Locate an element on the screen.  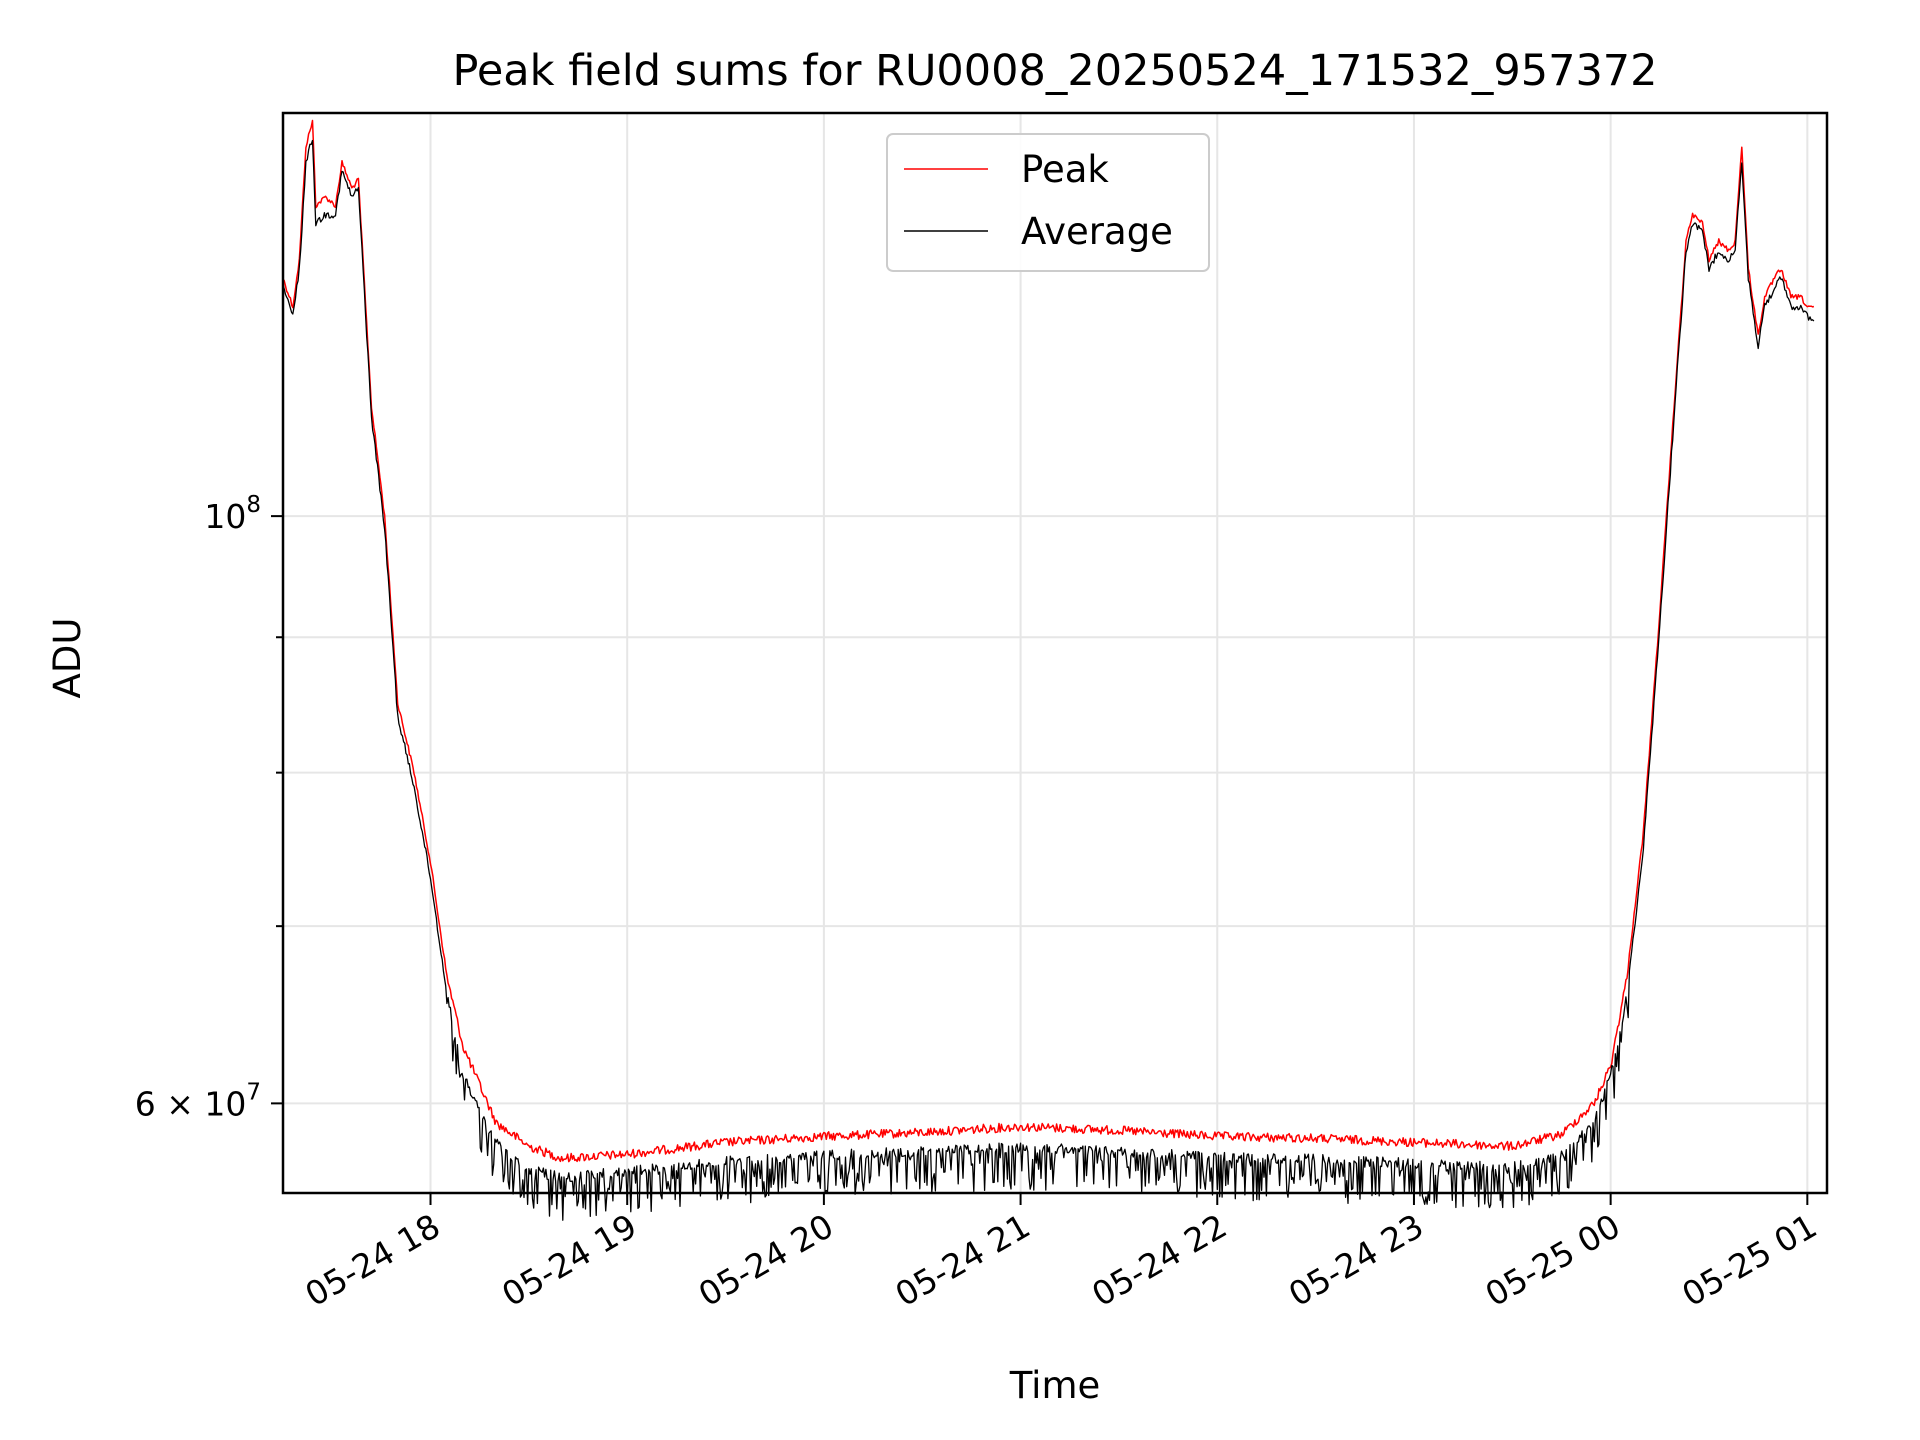
legend-label-peak: Peak is located at coordinates (1065, 169).